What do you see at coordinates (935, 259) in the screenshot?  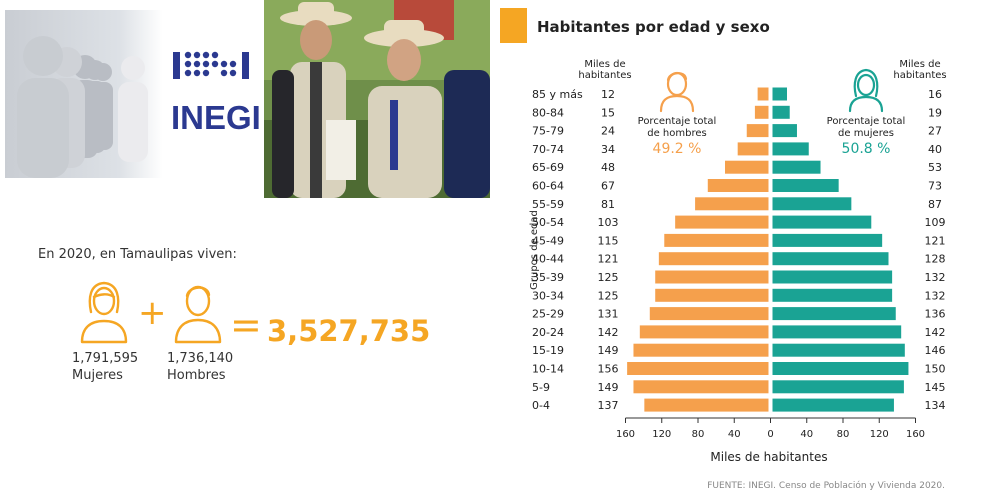 I see `women-value-label: 128` at bounding box center [935, 259].